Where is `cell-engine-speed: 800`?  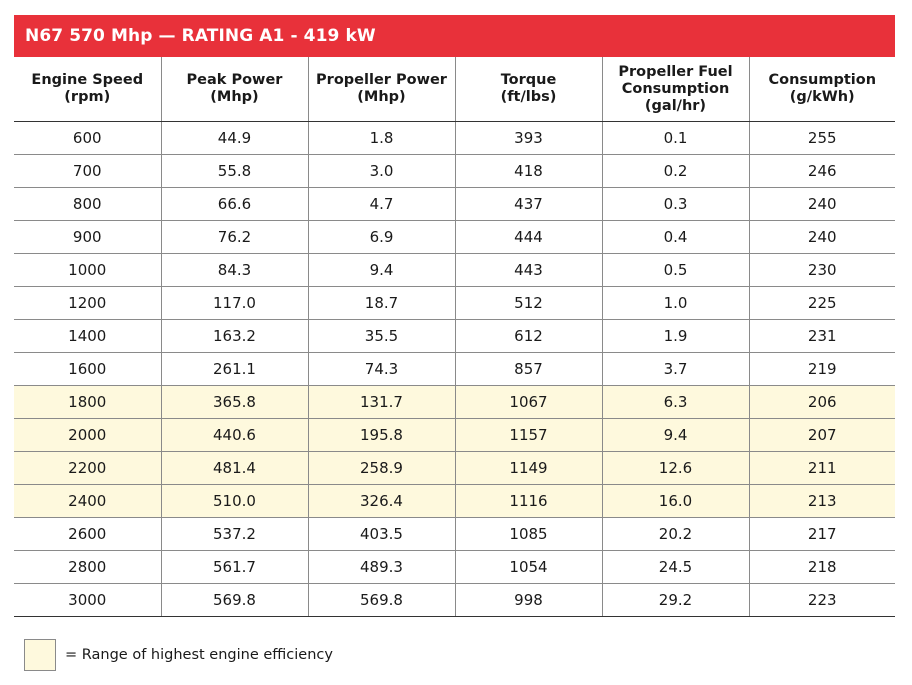 cell-engine-speed: 800 is located at coordinates (87, 204).